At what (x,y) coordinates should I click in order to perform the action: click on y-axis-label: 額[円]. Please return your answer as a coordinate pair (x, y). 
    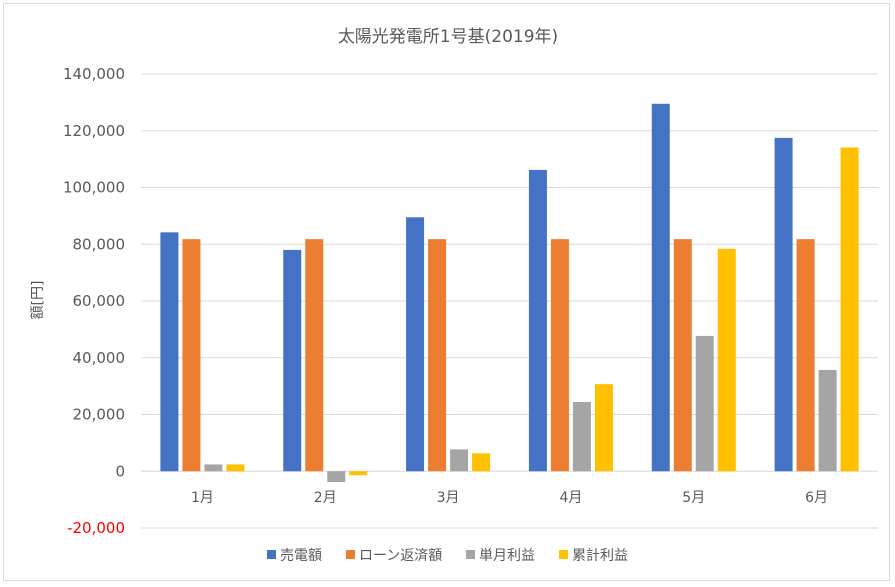
    Looking at the image, I should click on (38, 300).